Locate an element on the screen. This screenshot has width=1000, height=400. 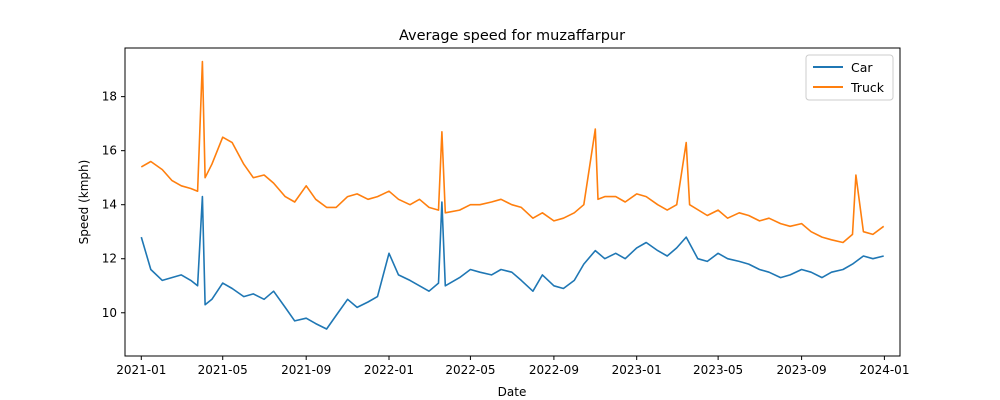
x-tick-label: 2021-05 is located at coordinates (223, 370).